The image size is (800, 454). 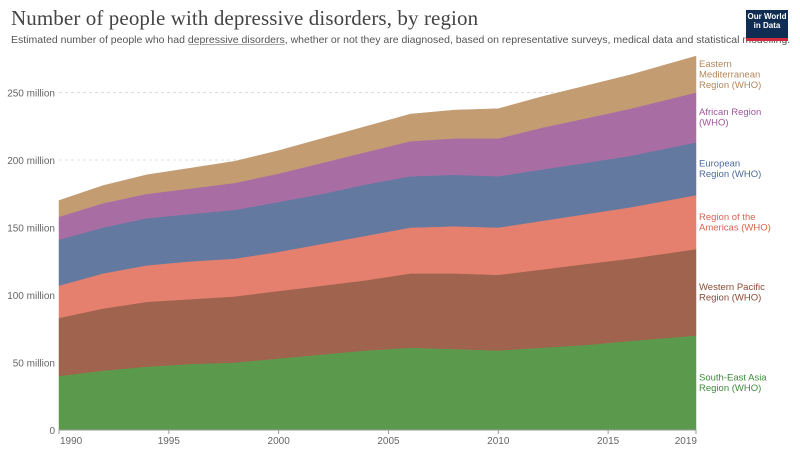 I want to click on logo-line-2: in Data, so click(x=767, y=25).